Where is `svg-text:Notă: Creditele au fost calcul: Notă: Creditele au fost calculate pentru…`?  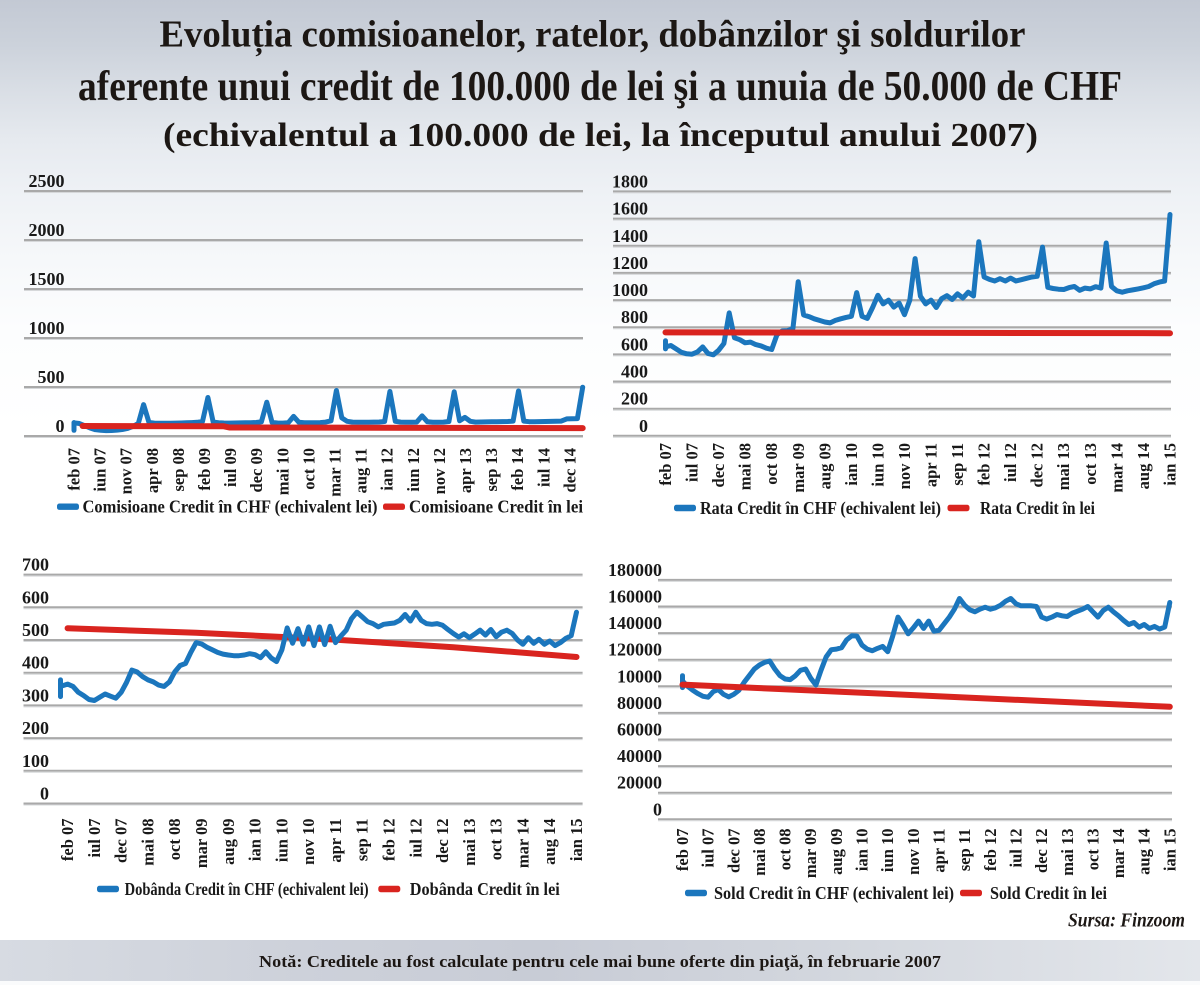 svg-text:Notă: Creditele au fost calcul: Notă: Creditele au fost calculate pentru… is located at coordinates (600, 961).